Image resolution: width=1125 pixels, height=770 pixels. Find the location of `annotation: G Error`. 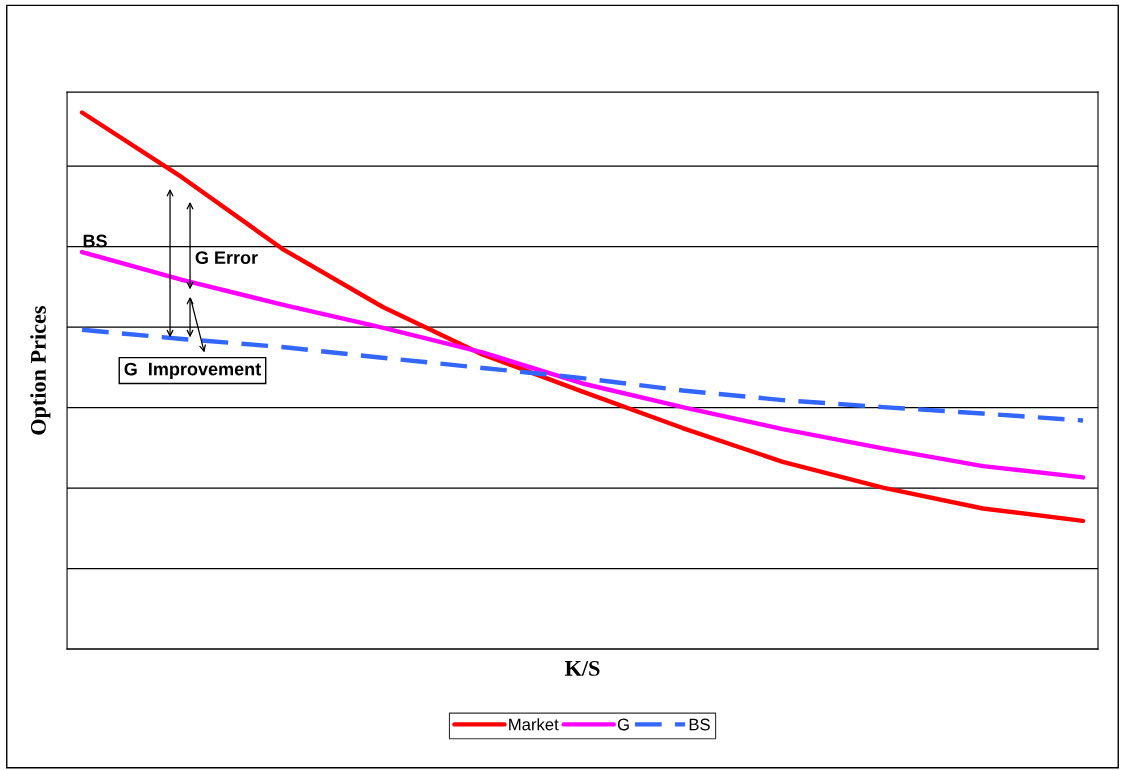

annotation: G Error is located at coordinates (226, 258).